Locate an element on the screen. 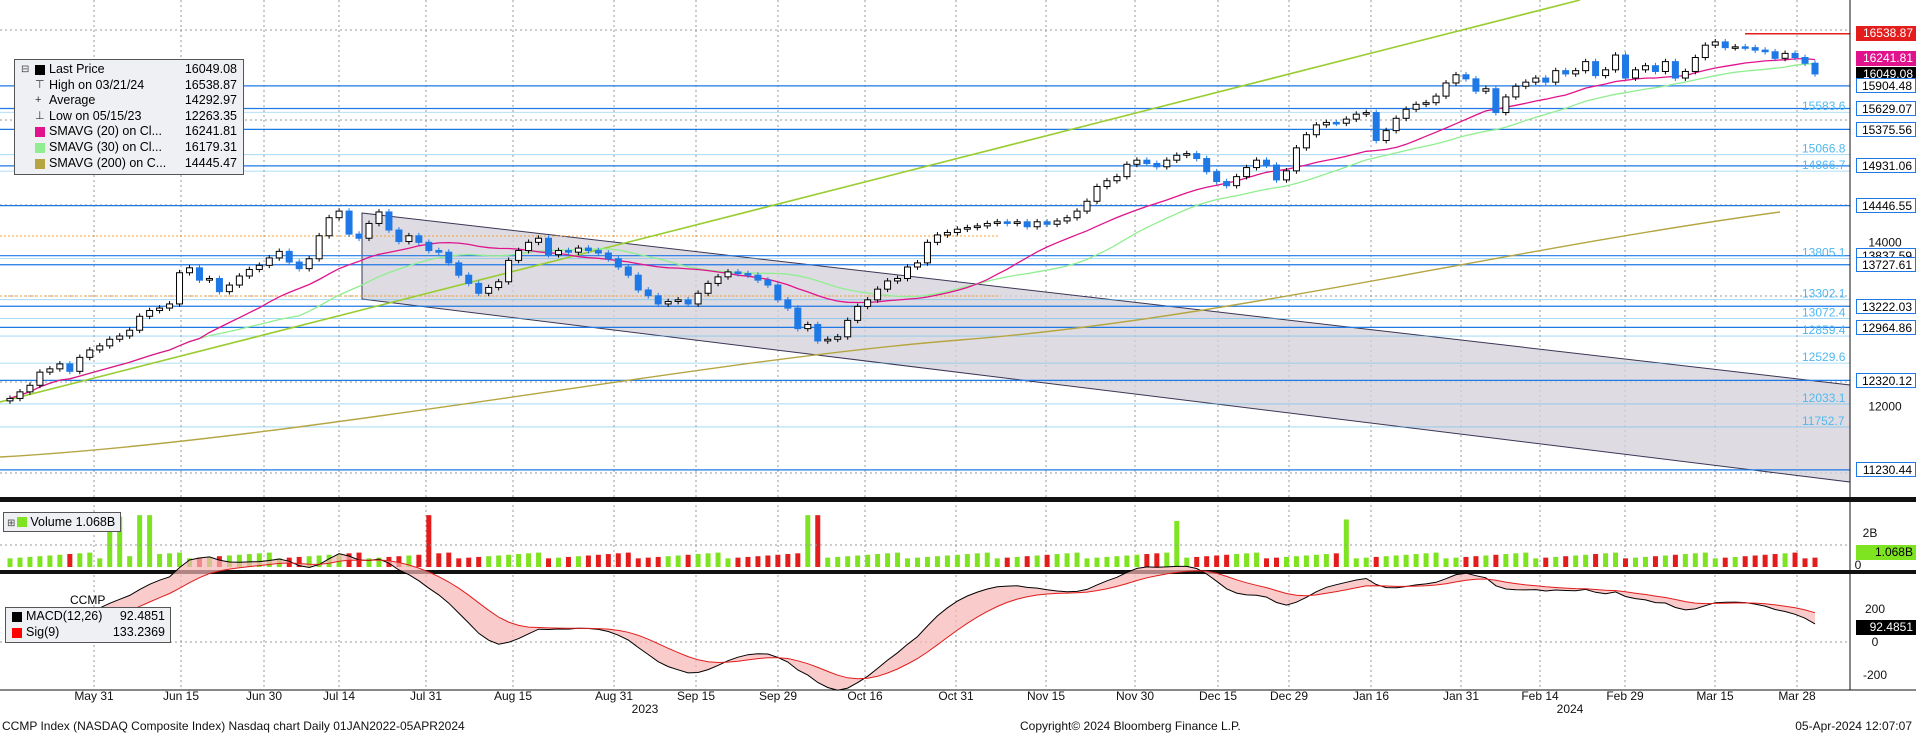 This screenshot has height=736, width=1916. legend-label: Average is located at coordinates (72, 100).